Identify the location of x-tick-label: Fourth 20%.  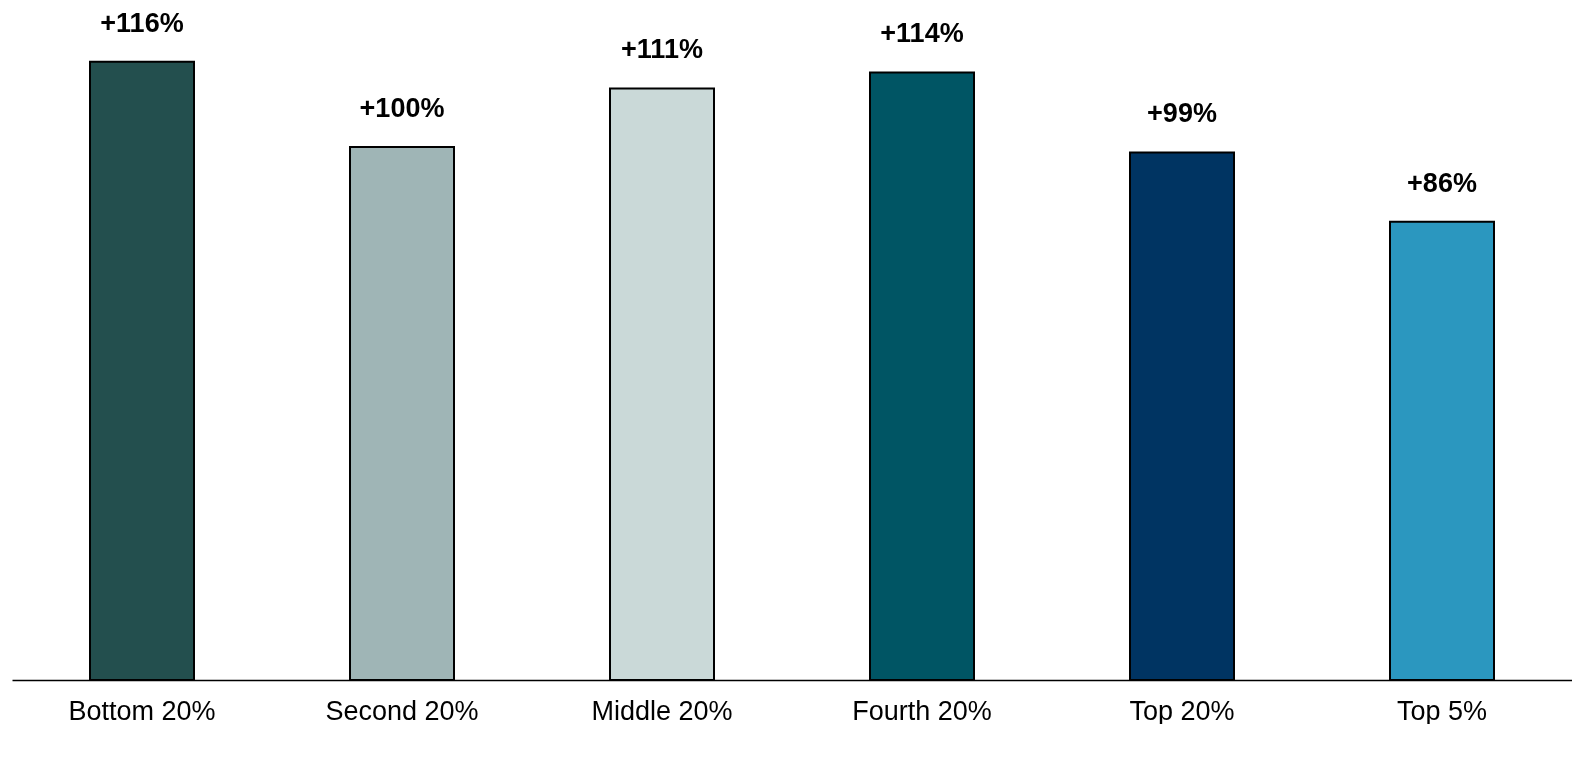
(922, 710).